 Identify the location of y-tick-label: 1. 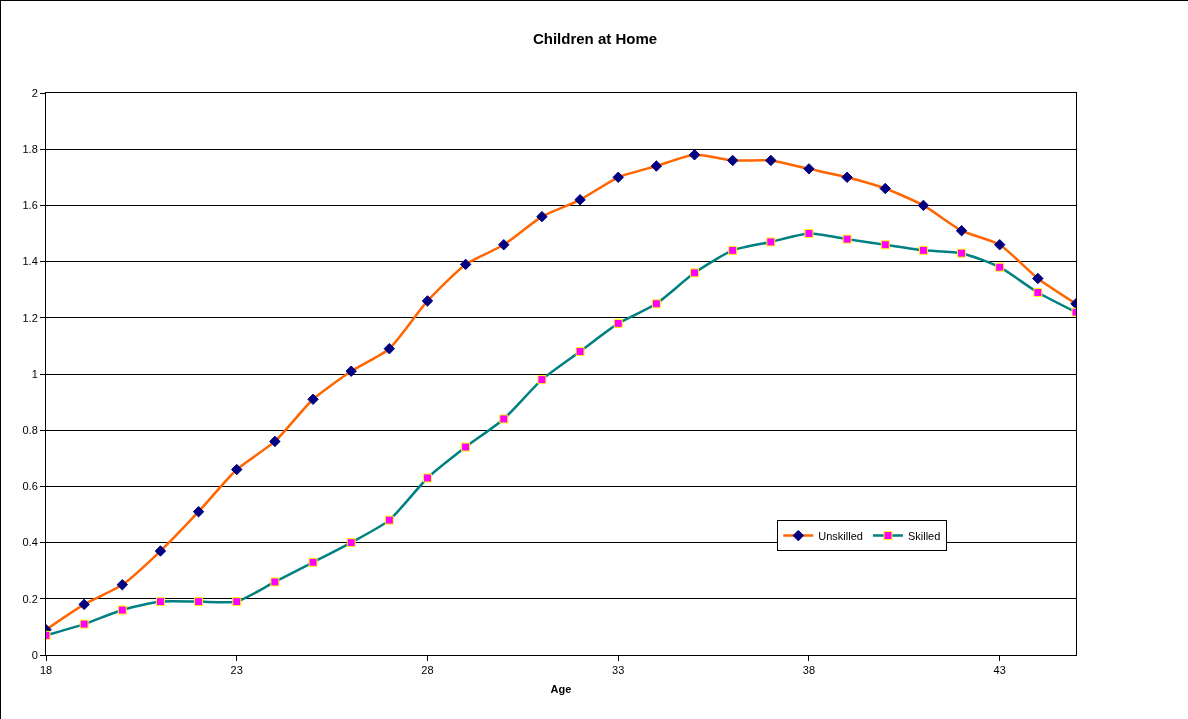
(34, 373).